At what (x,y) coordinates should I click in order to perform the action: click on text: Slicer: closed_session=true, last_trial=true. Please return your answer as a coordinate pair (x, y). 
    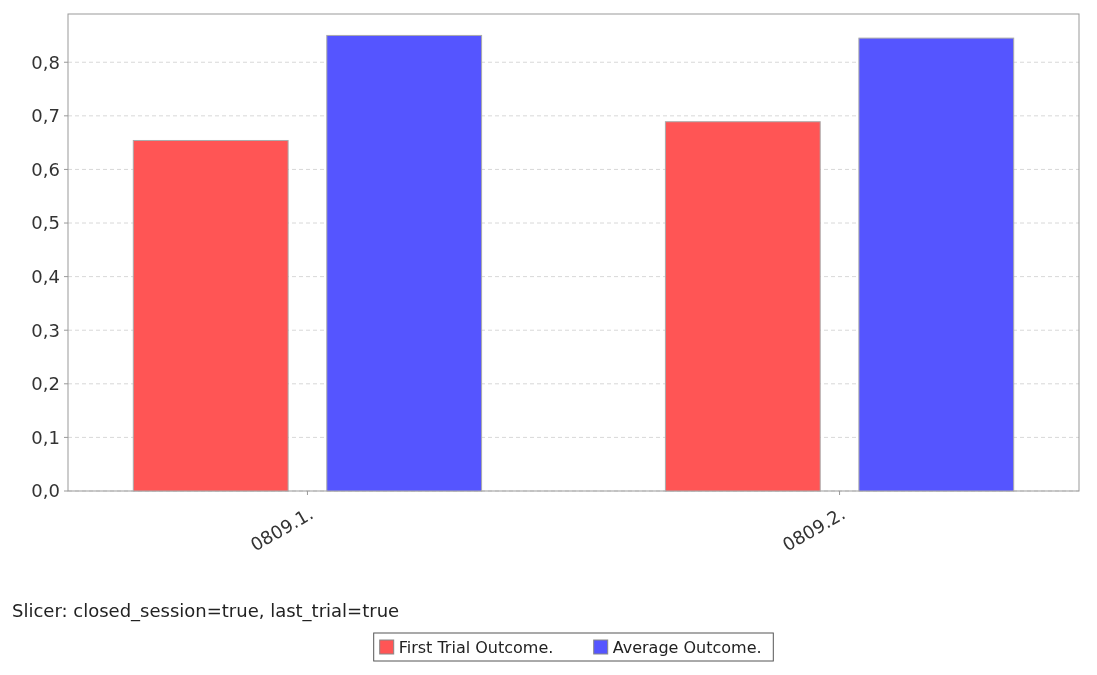
    Looking at the image, I should click on (206, 611).